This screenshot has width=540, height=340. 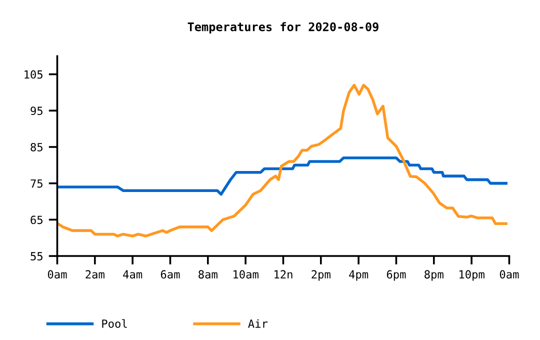 I want to click on x-tick-label: 4am, so click(x=132, y=274).